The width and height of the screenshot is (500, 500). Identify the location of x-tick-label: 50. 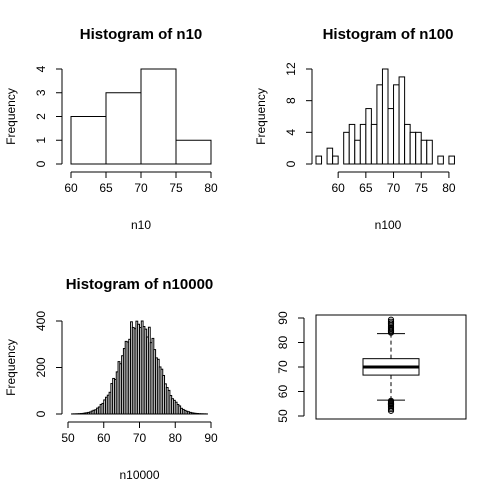
(68, 438).